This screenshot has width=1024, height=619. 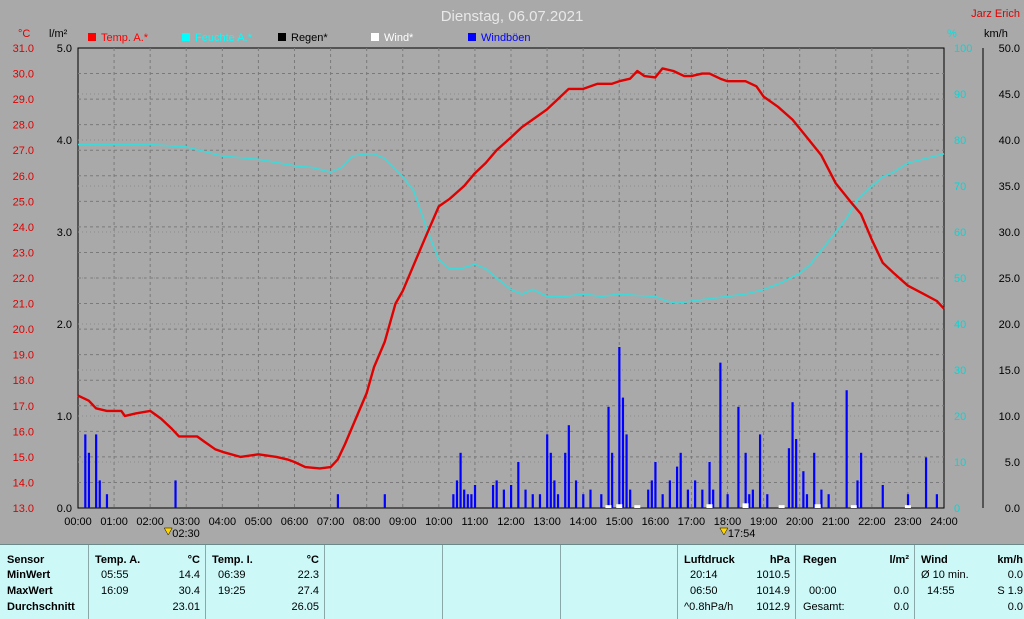 I want to click on rain-value: 0.0, so click(x=901, y=591).